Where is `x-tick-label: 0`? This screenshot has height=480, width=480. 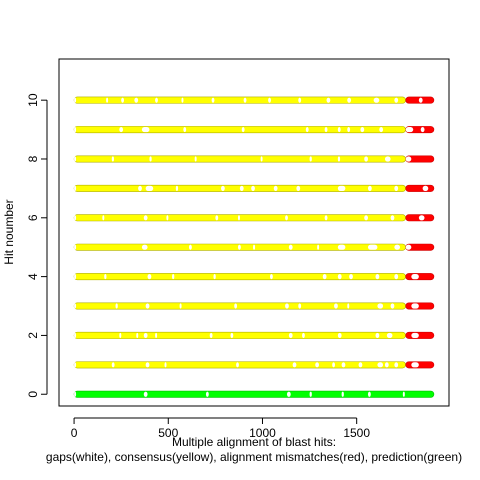
x-tick-label: 0 is located at coordinates (74, 433).